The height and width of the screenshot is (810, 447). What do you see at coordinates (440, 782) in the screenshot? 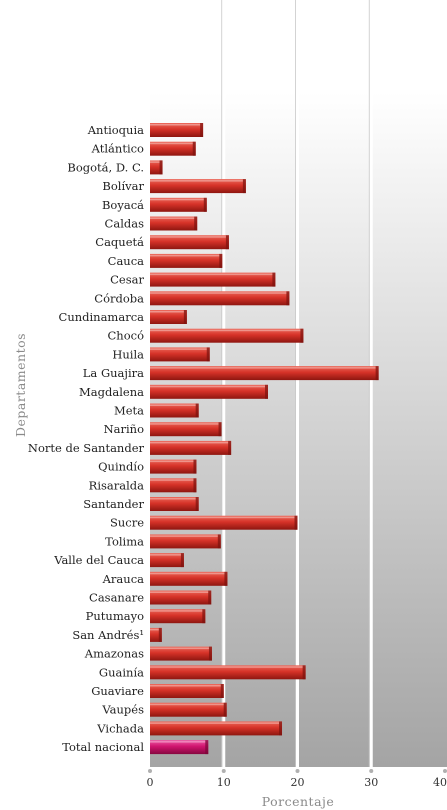
I see `x-tick-label: 40` at bounding box center [440, 782].